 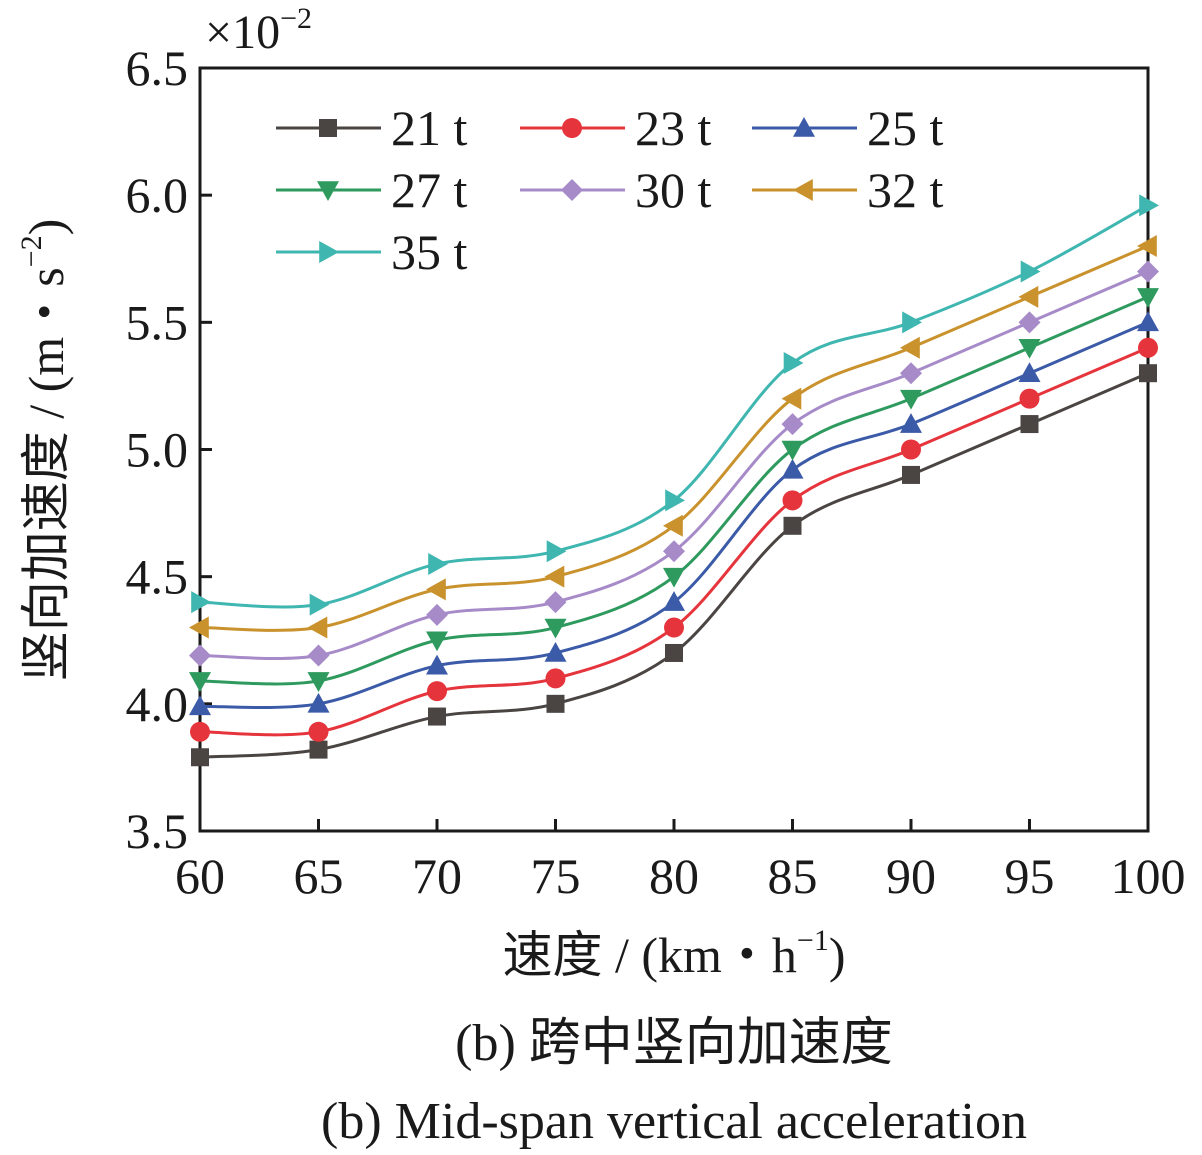 What do you see at coordinates (258, 30) in the screenshot?
I see `y-multiplier: ×10⁻²` at bounding box center [258, 30].